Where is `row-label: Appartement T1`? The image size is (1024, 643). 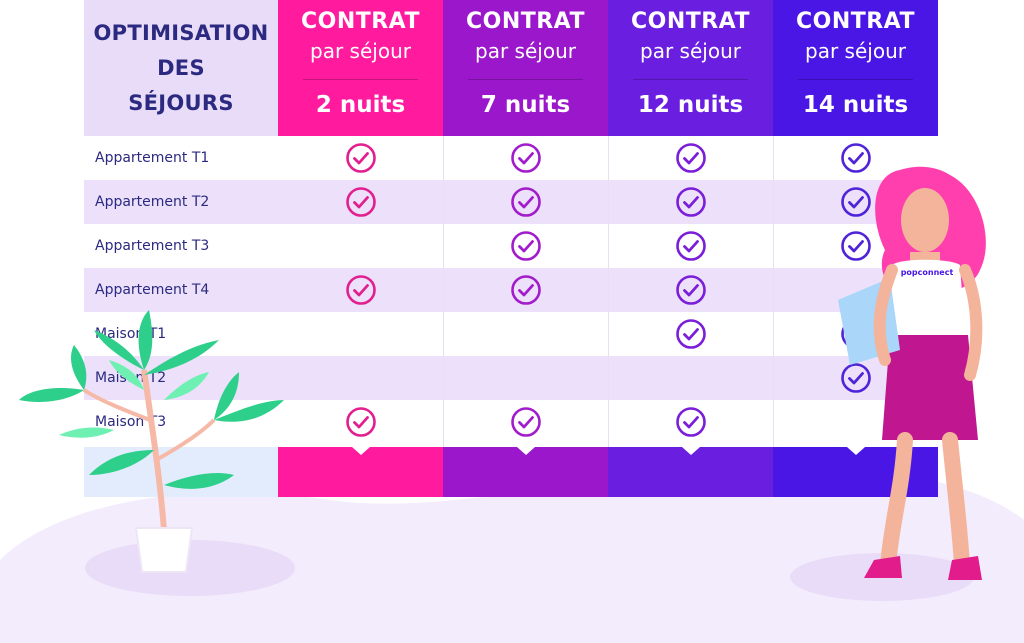 row-label: Appartement T1 is located at coordinates (152, 158).